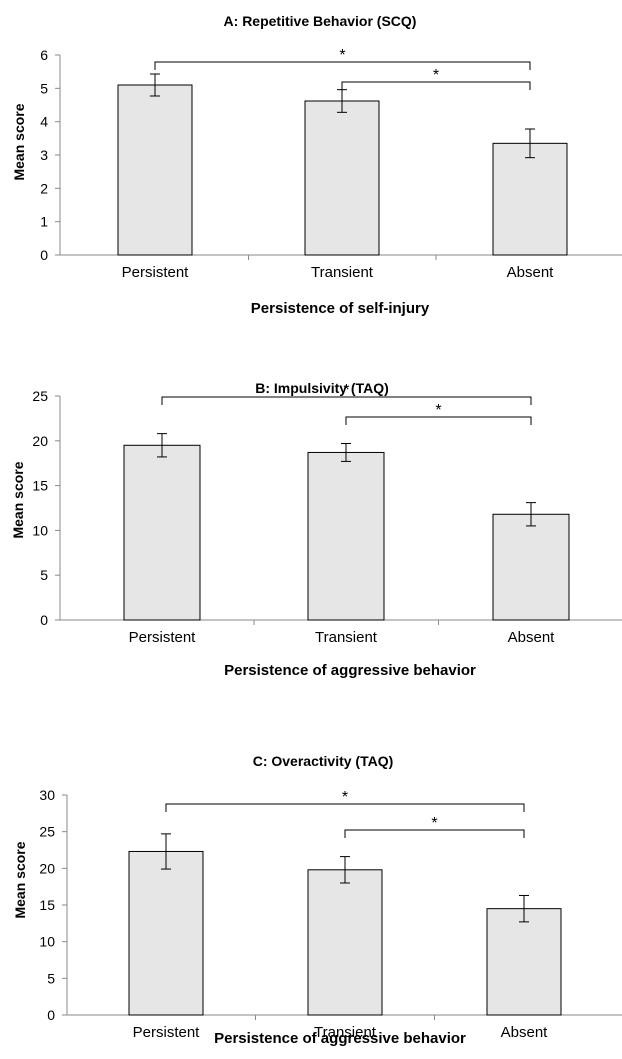  What do you see at coordinates (44, 122) in the screenshot?
I see `y-tick-label: 4` at bounding box center [44, 122].